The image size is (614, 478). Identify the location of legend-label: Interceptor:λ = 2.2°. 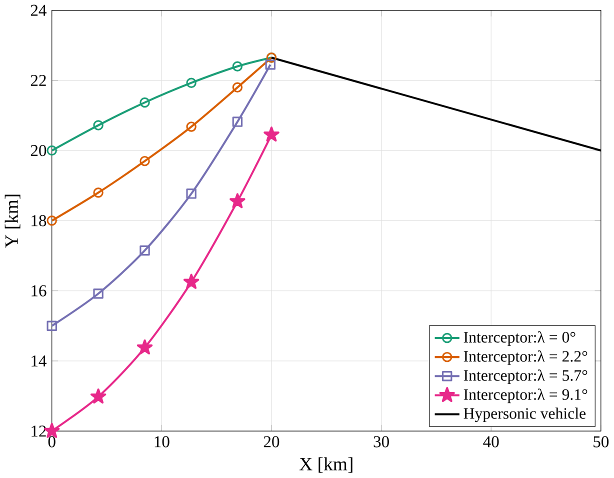
(526, 358).